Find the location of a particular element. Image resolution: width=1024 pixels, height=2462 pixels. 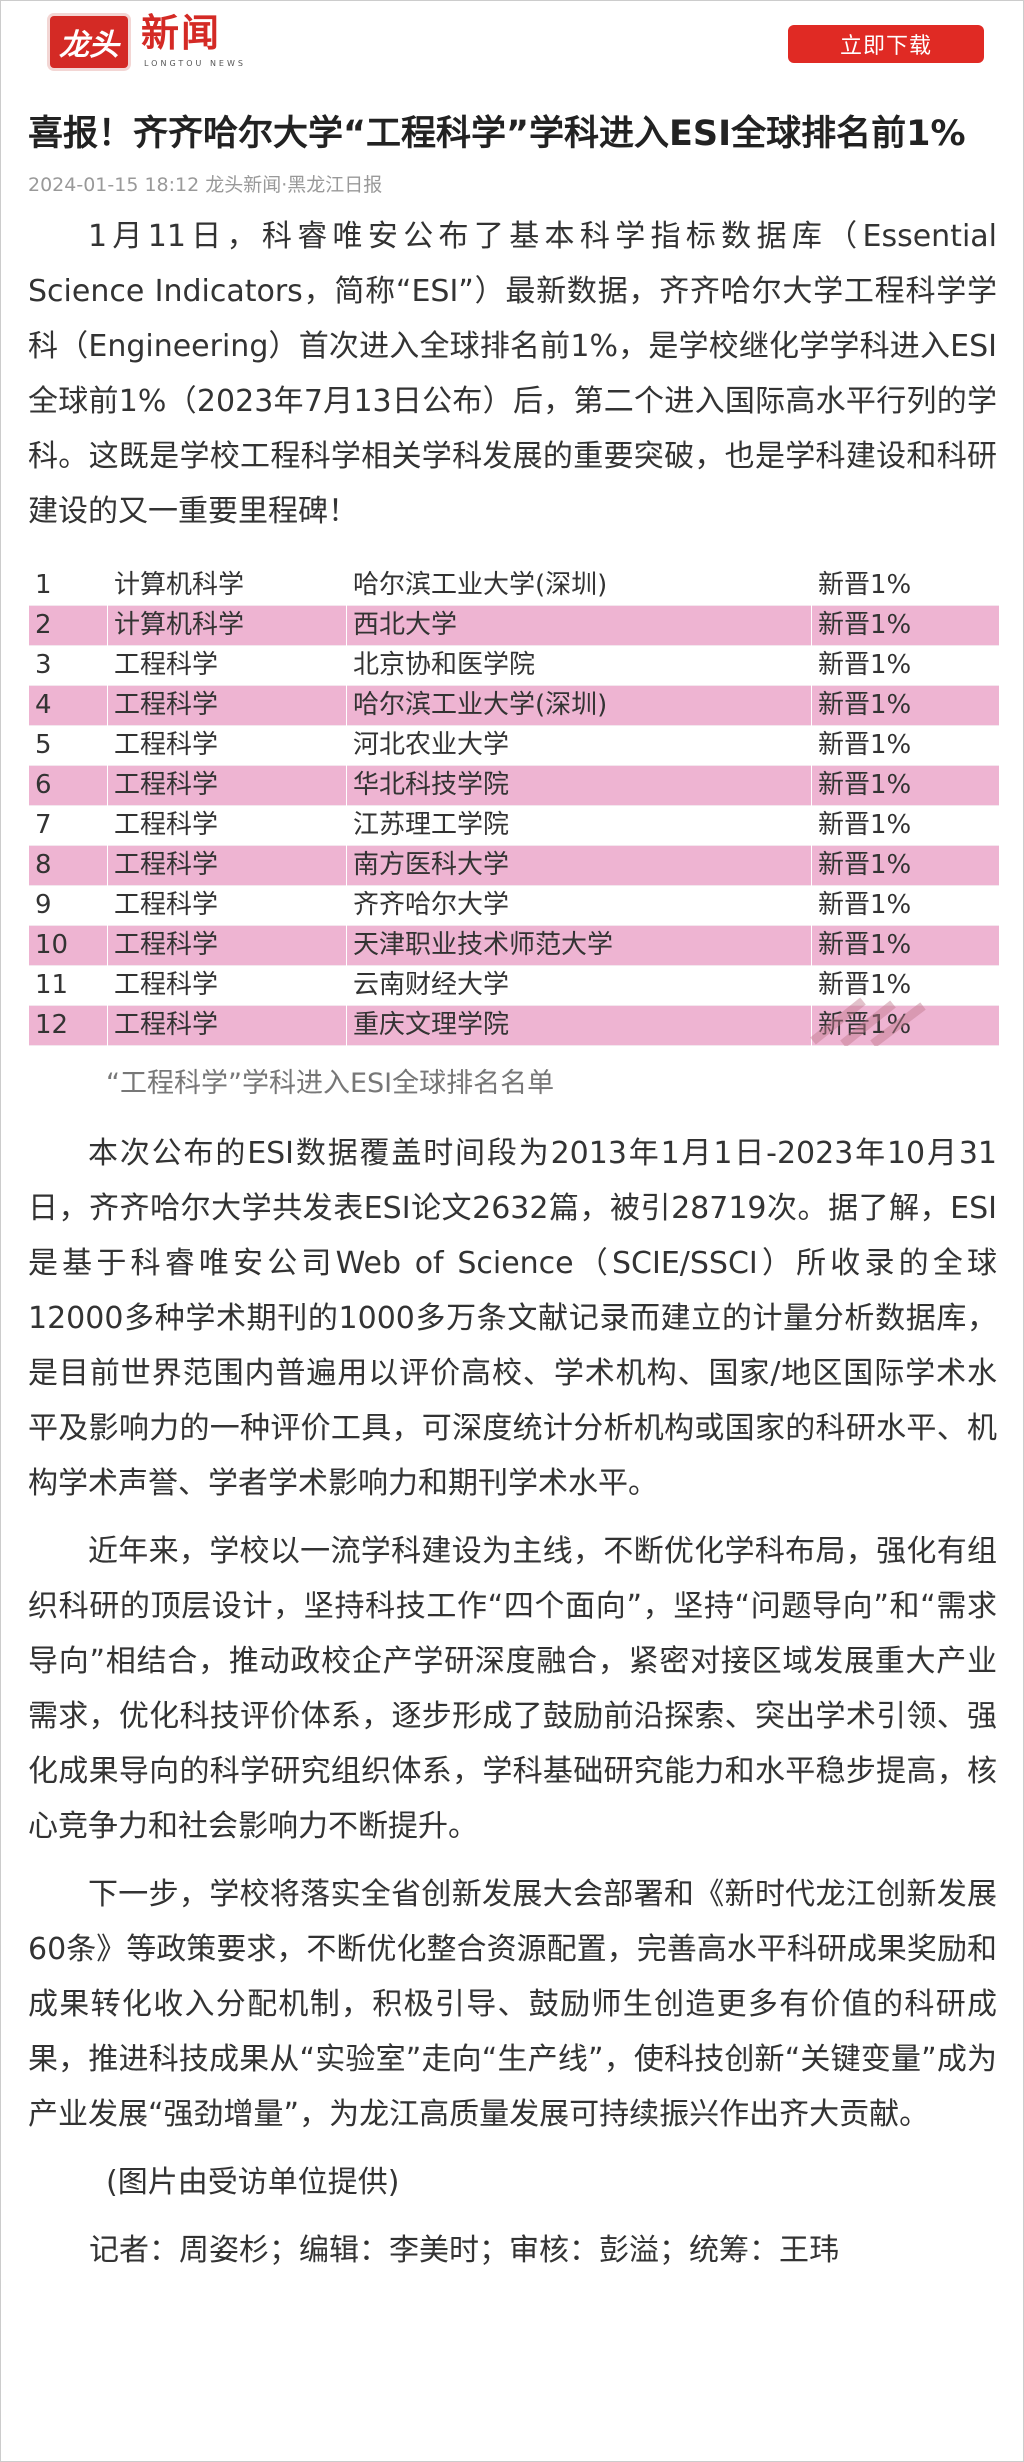

app-header: 龙头 新闻 LONGTOU NEWS 立即下载 is located at coordinates (512, 46).